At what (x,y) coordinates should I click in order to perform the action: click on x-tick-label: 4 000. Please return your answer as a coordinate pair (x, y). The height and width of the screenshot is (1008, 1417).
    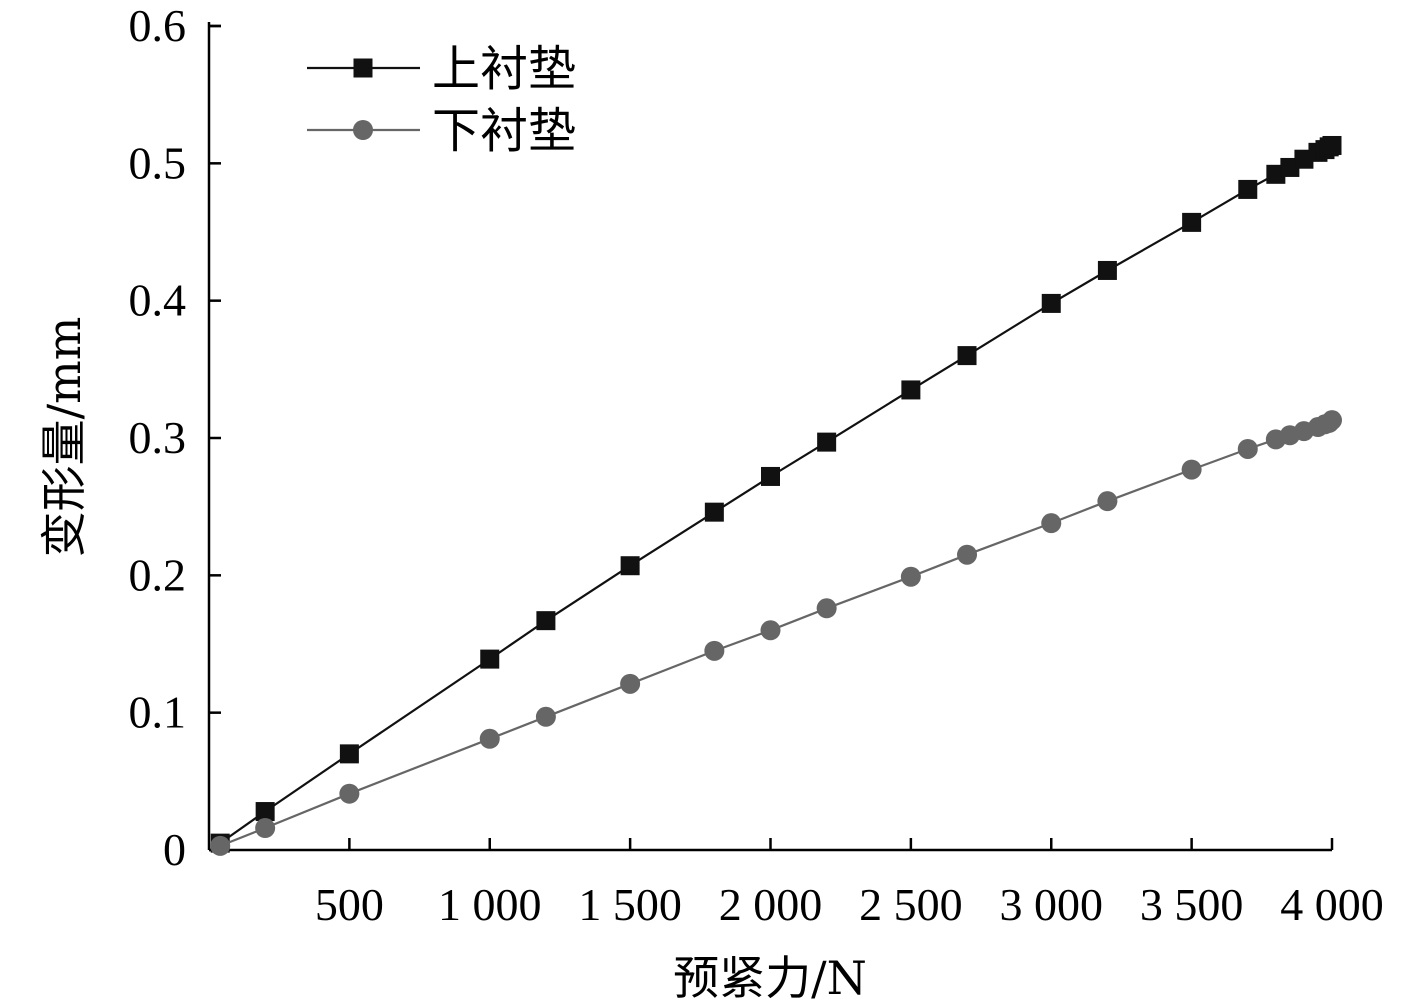
    Looking at the image, I should click on (1332, 904).